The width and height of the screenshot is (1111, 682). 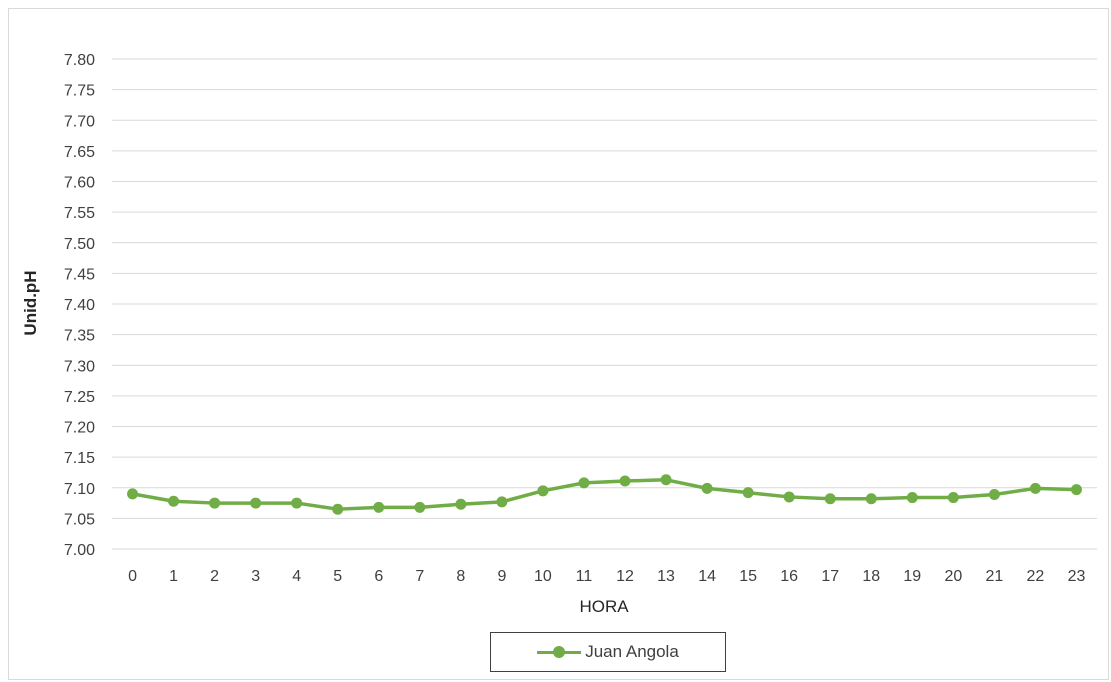 I want to click on legend: Juan Angola, so click(x=608, y=652).